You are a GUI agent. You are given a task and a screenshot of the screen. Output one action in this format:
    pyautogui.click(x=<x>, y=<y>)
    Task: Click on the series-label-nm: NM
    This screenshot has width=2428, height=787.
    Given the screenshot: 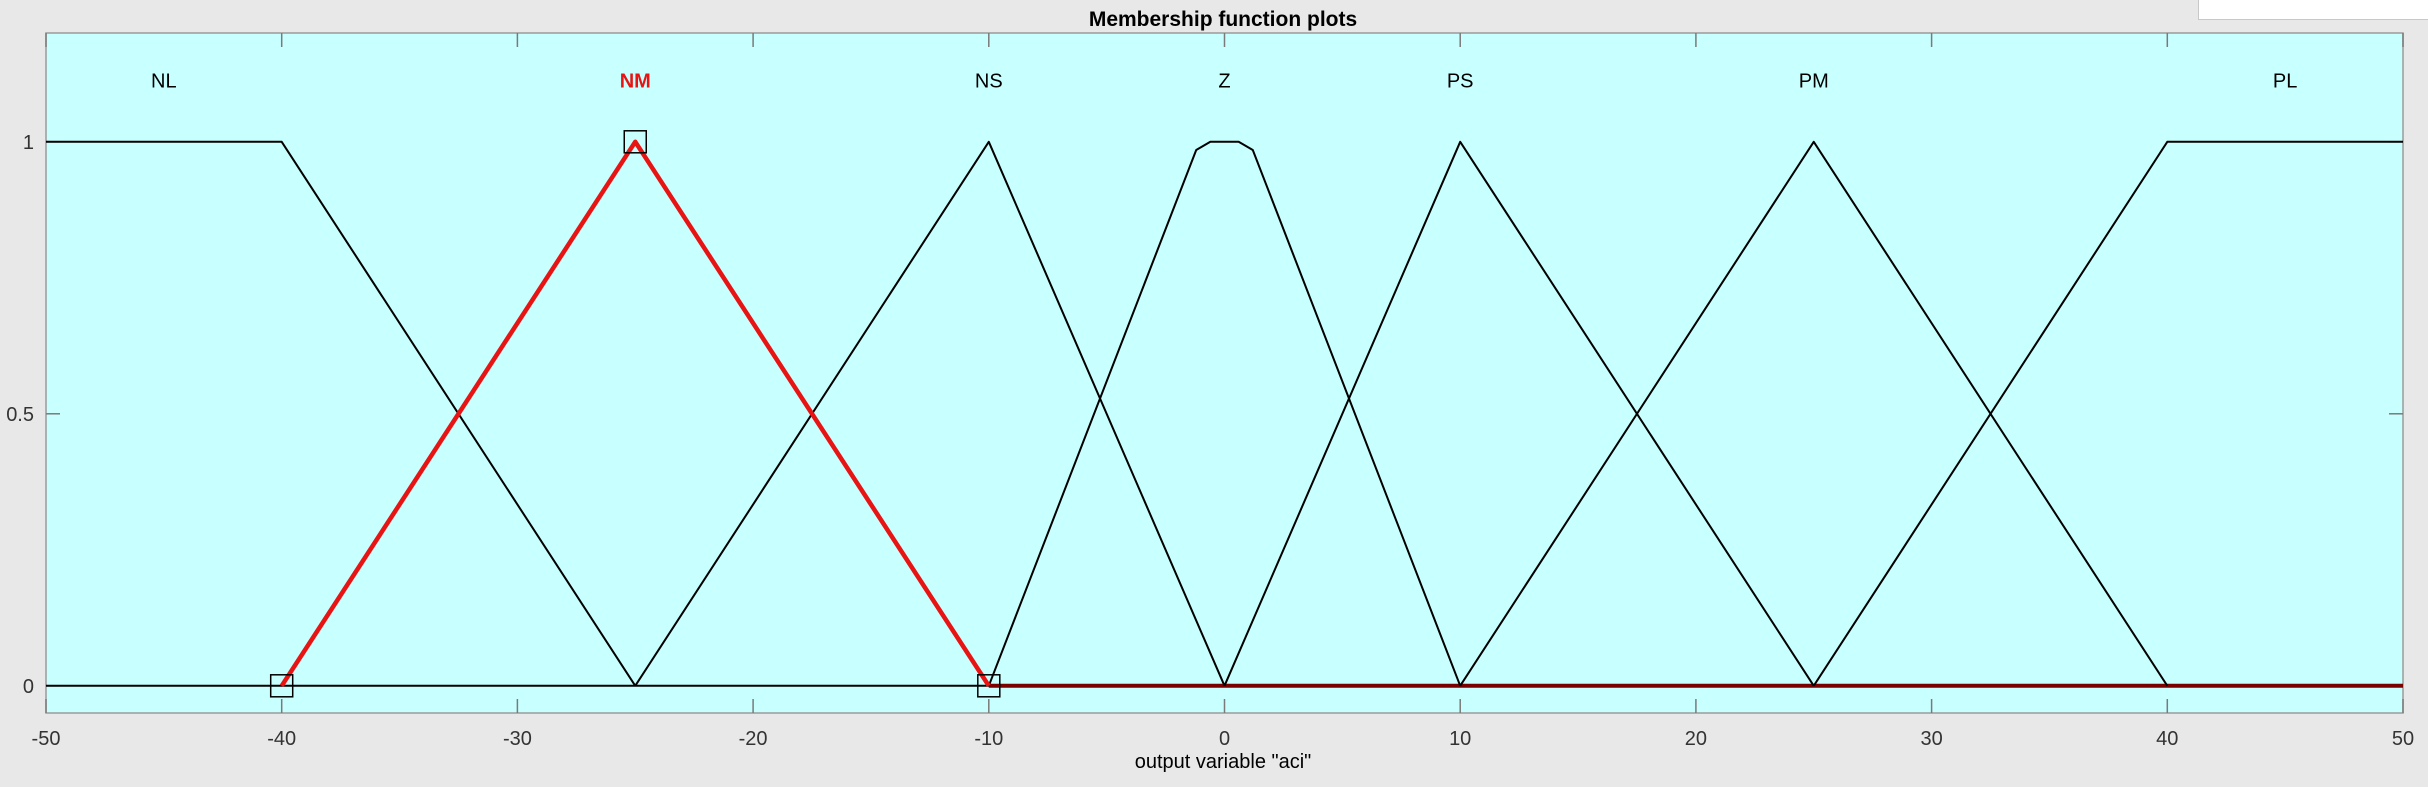 What is the action you would take?
    pyautogui.click(x=635, y=81)
    